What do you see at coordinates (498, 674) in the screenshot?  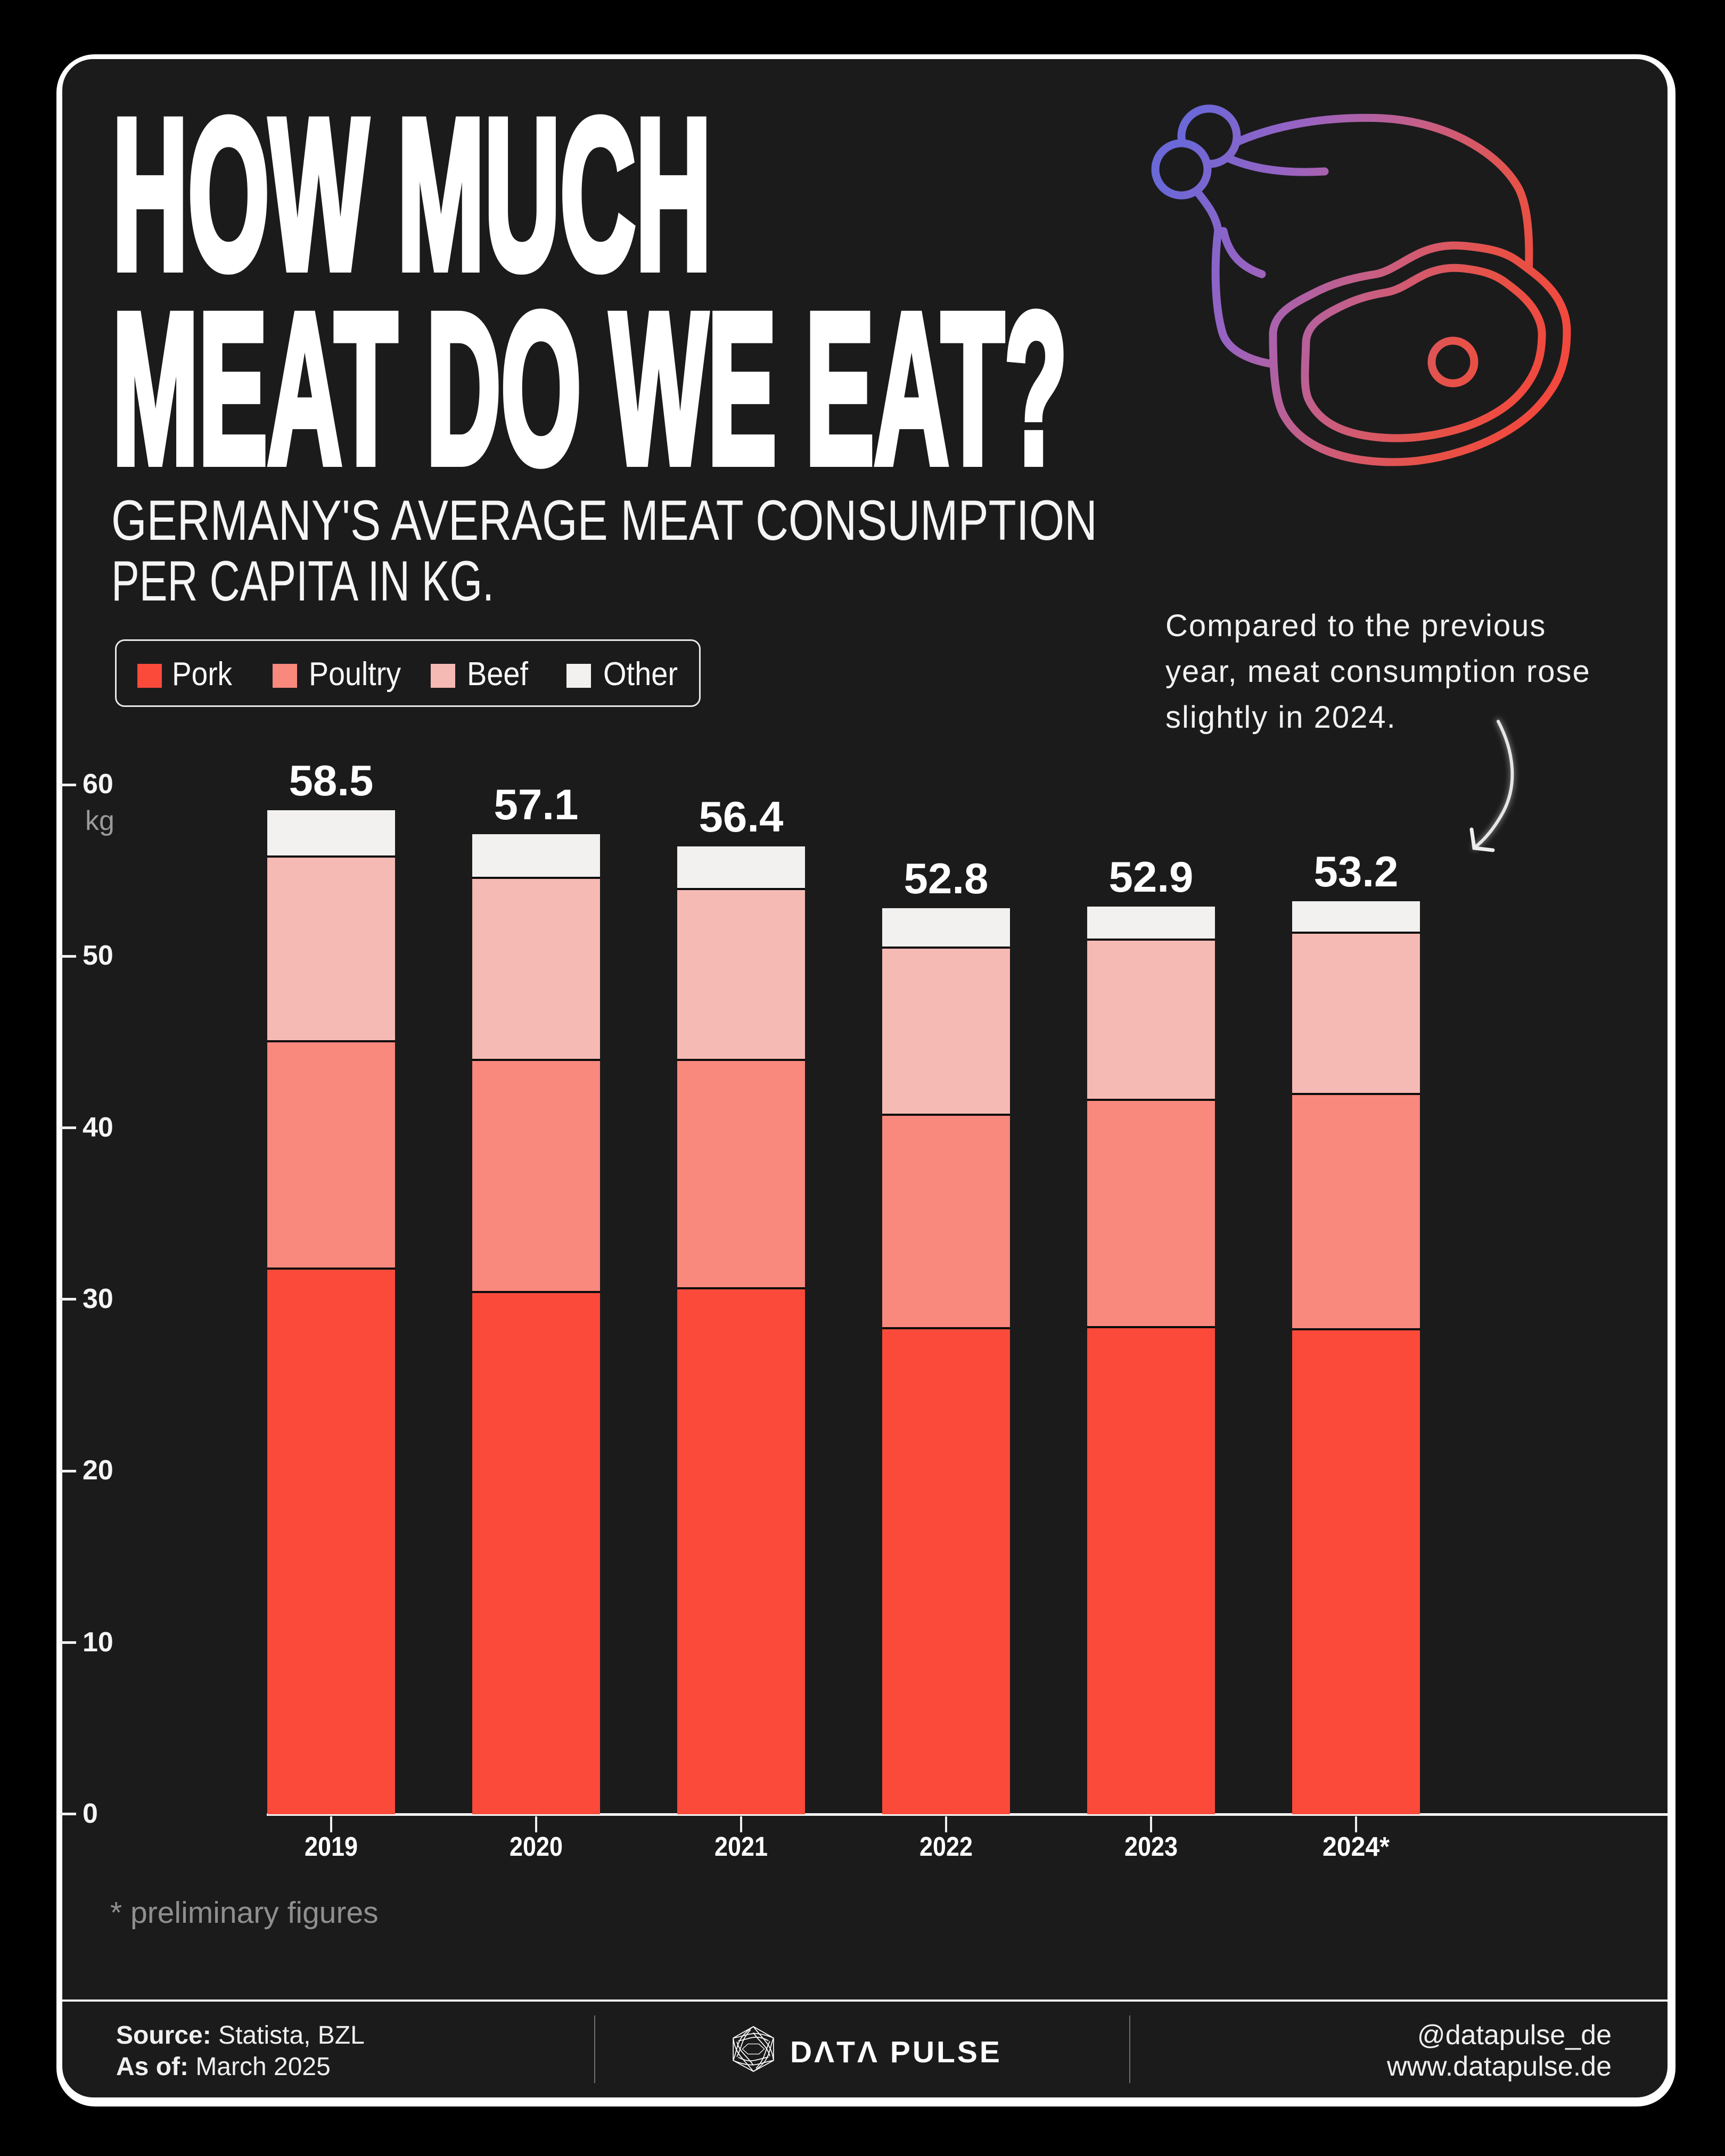 I see `svg-text: Beef` at bounding box center [498, 674].